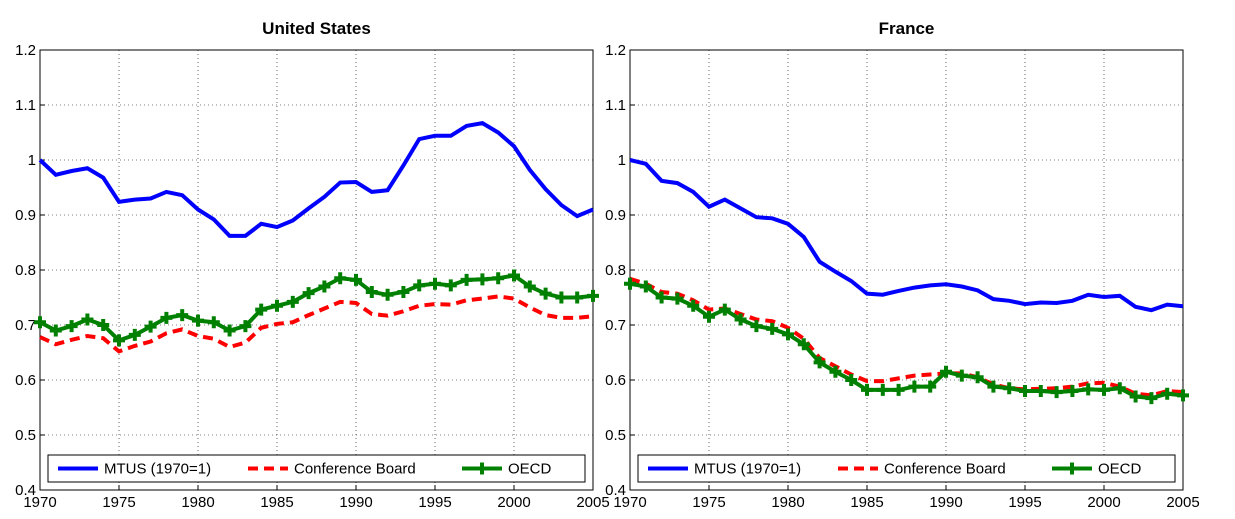  I want to click on y-tick-label: 0.7, so click(615, 325).